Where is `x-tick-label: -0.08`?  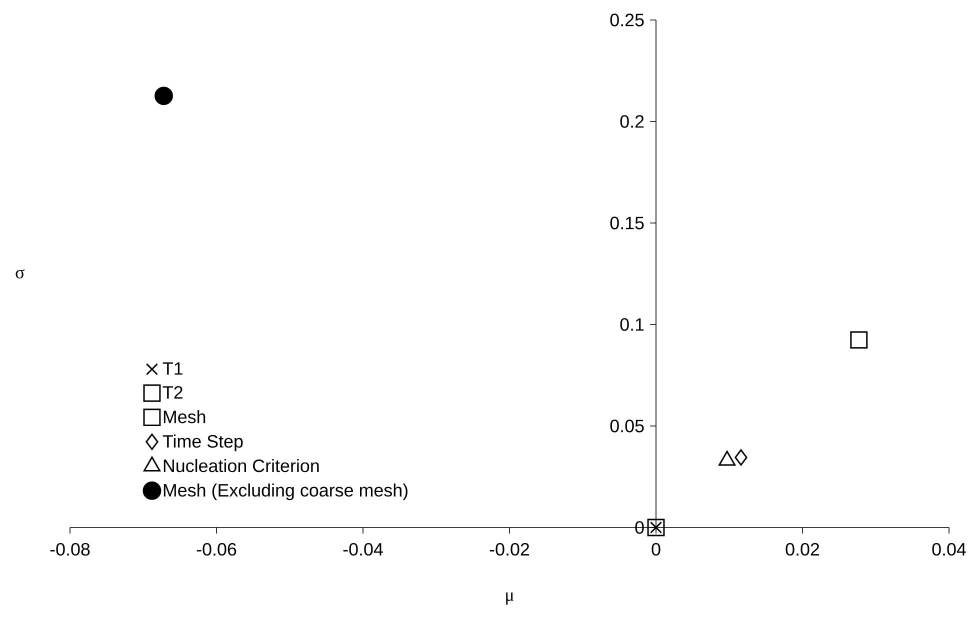
x-tick-label: -0.08 is located at coordinates (70, 549).